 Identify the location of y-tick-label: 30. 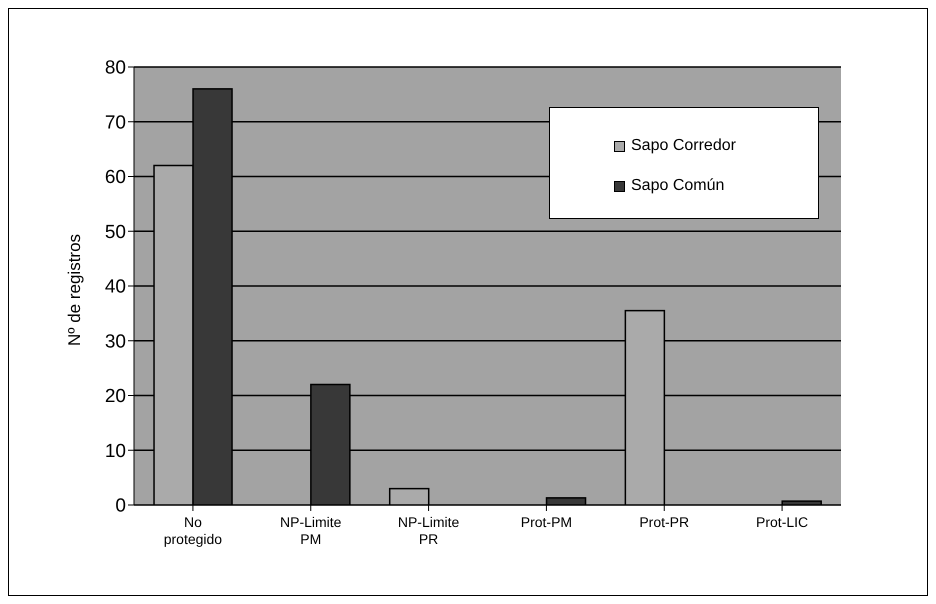
(115, 341).